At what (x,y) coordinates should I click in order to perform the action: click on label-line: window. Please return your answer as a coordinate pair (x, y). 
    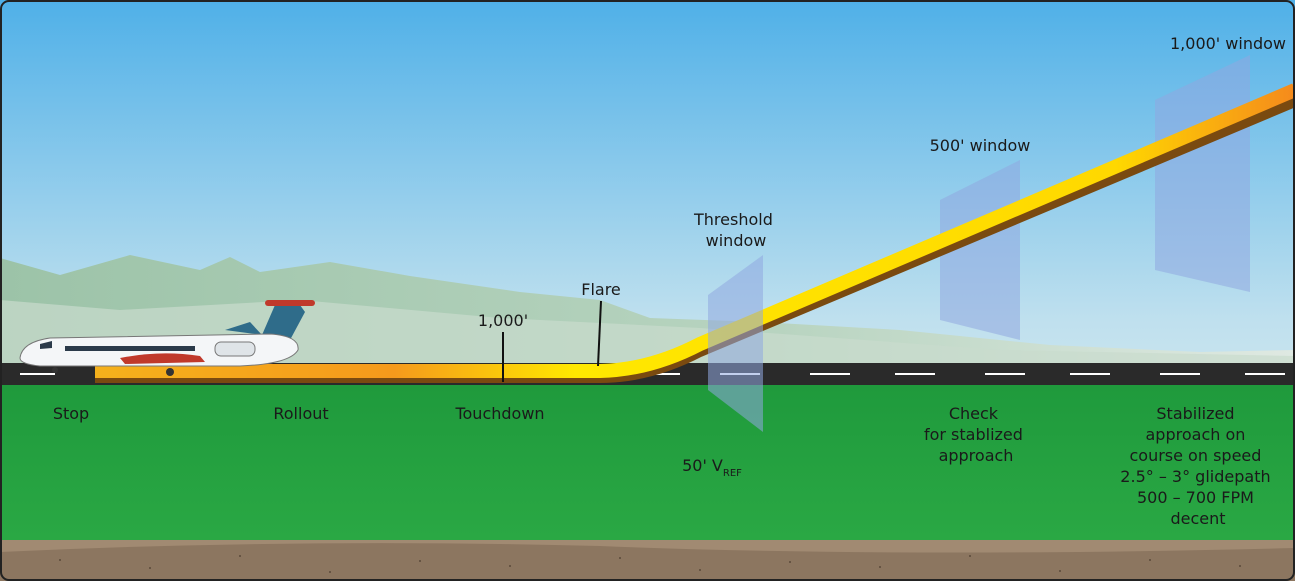
    Looking at the image, I should click on (736, 240).